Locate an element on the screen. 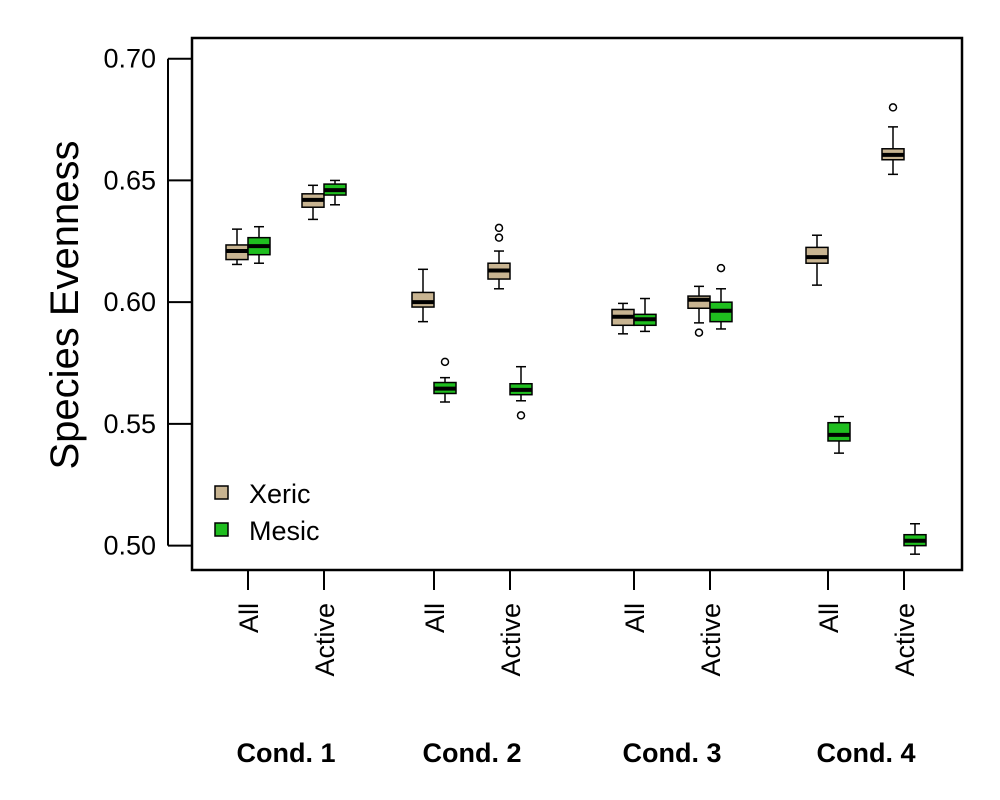 The image size is (1000, 800). legend-swatch-mesic is located at coordinates (221, 529).